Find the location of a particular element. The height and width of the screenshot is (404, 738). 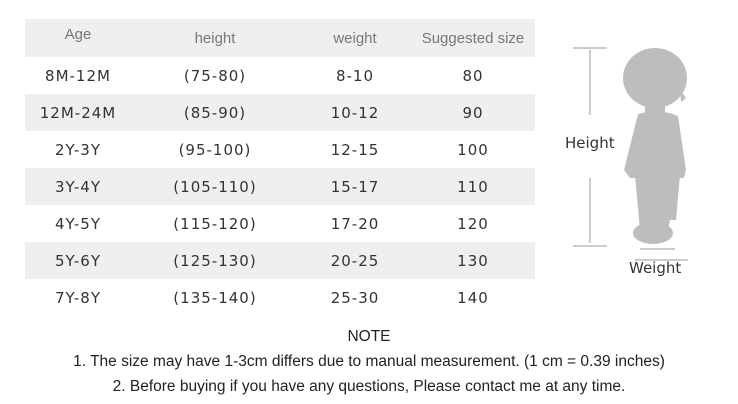

height-cell: (75-80) is located at coordinates (215, 75).